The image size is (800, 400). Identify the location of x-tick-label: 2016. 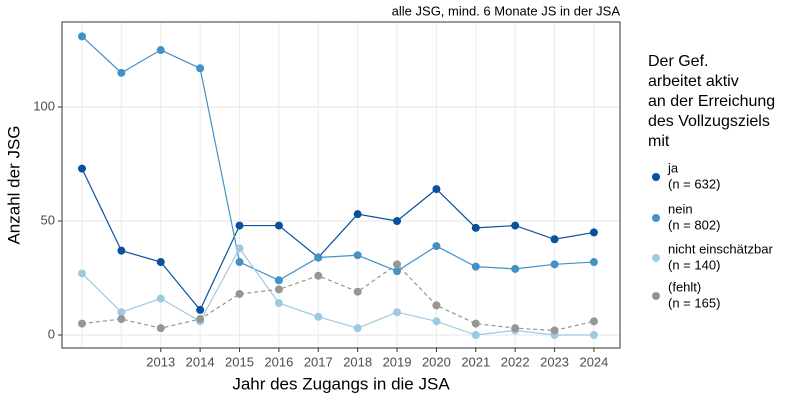
(278, 361).